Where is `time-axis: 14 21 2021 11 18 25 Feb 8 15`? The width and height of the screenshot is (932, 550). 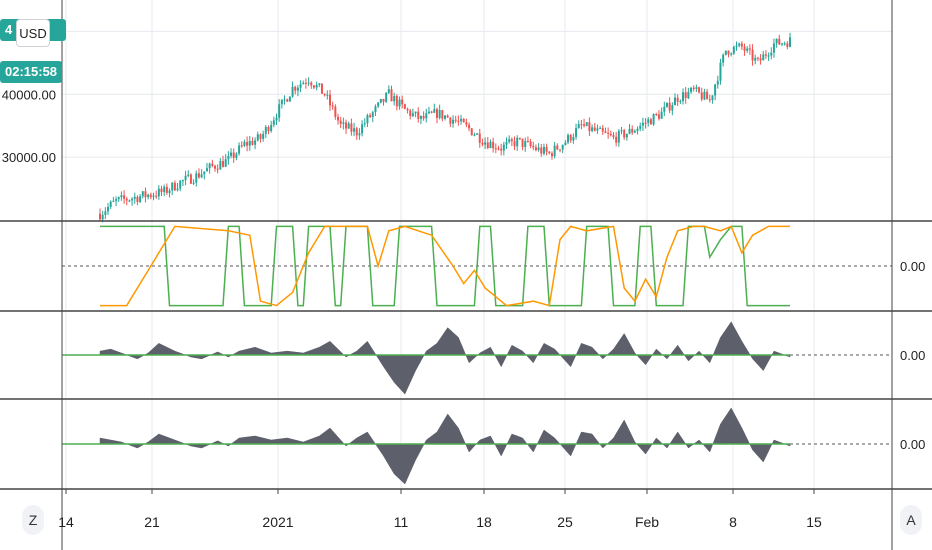 time-axis: 14 21 2021 11 18 25 Feb 8 15 is located at coordinates (440, 509).